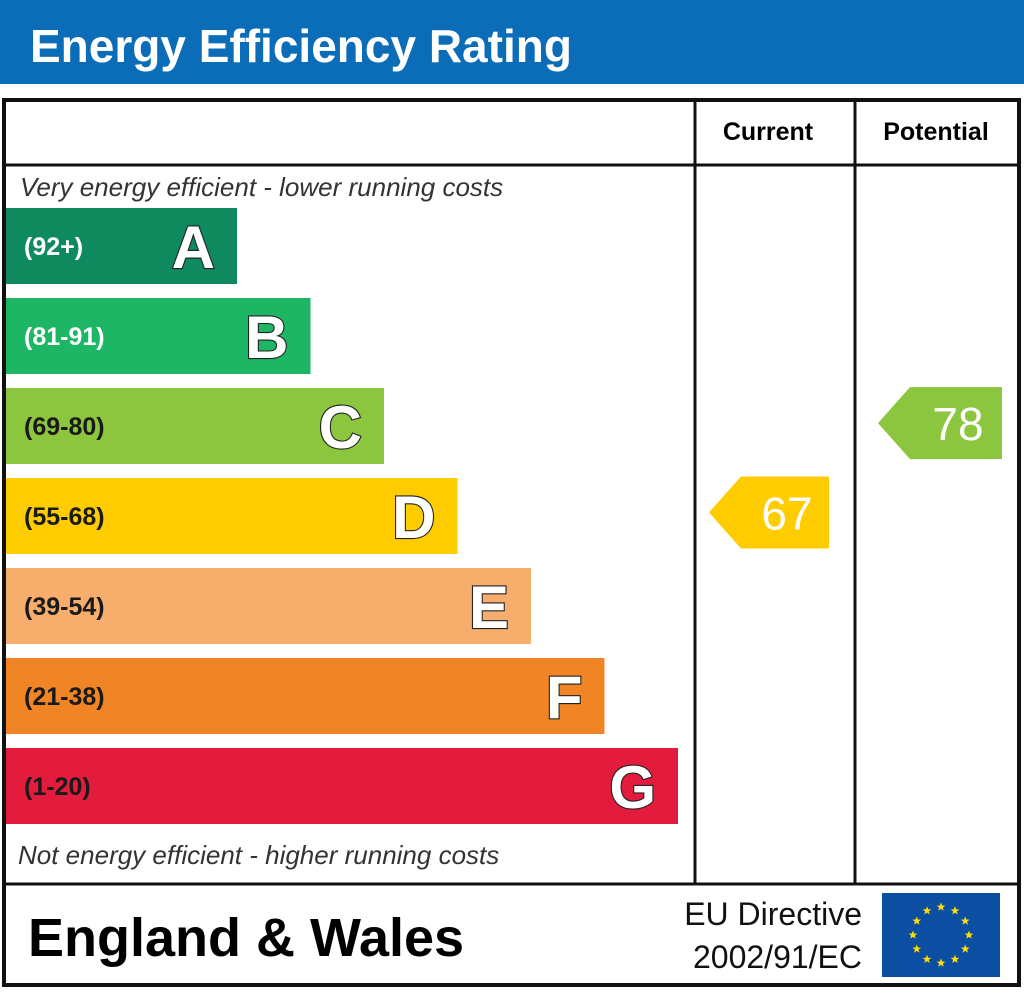  I want to click on band-letter-d: D, so click(413, 517).